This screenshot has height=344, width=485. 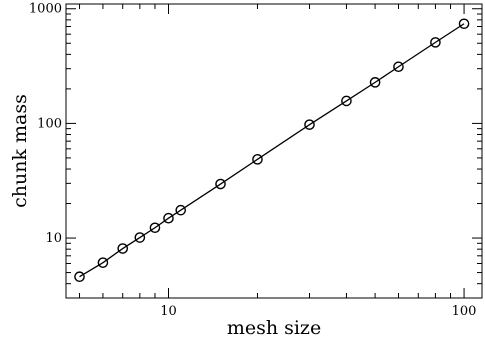 I want to click on y-tick-label: 1000, so click(x=45, y=9).